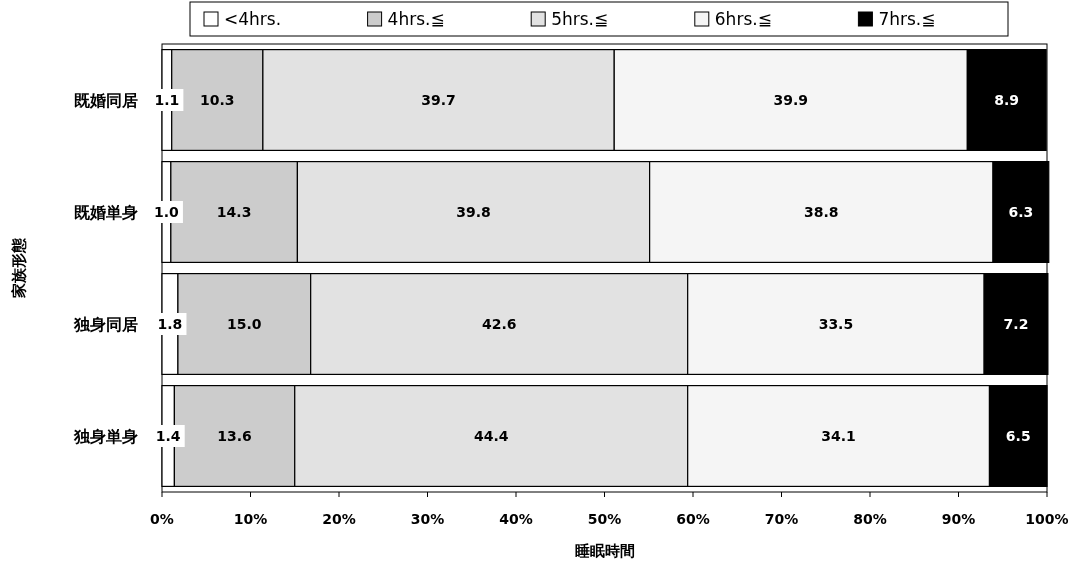 The height and width of the screenshot is (564, 1069). I want to click on data-label: 13.6, so click(234, 436).